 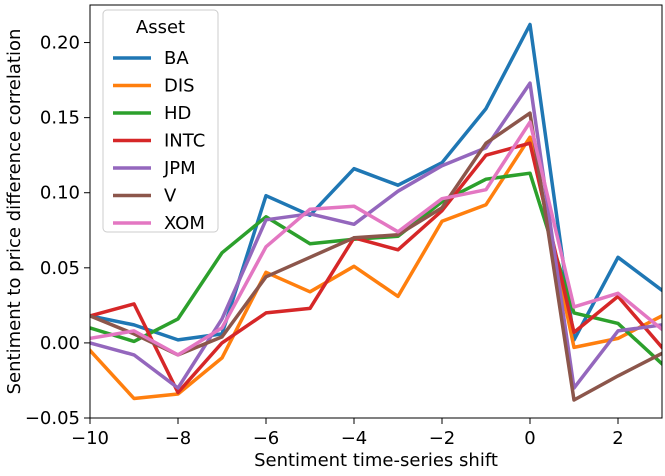 I want to click on y-tick-label: 0.00, so click(x=60, y=343).